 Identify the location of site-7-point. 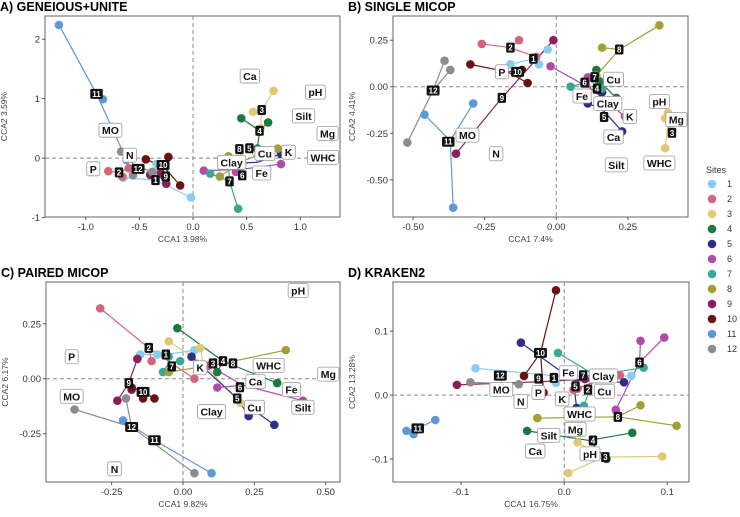
(180, 361).